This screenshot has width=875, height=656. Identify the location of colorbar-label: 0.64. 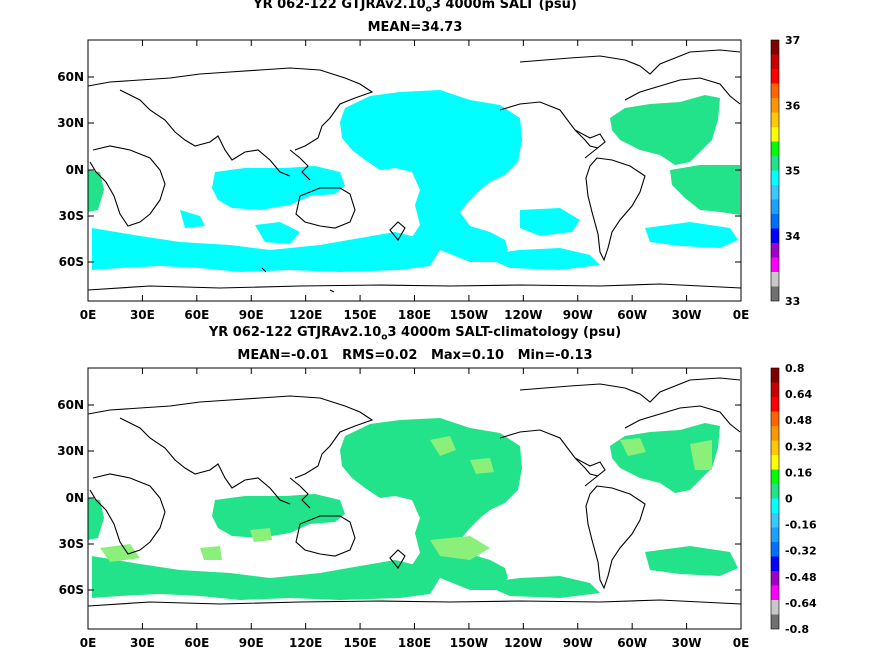
(798, 394).